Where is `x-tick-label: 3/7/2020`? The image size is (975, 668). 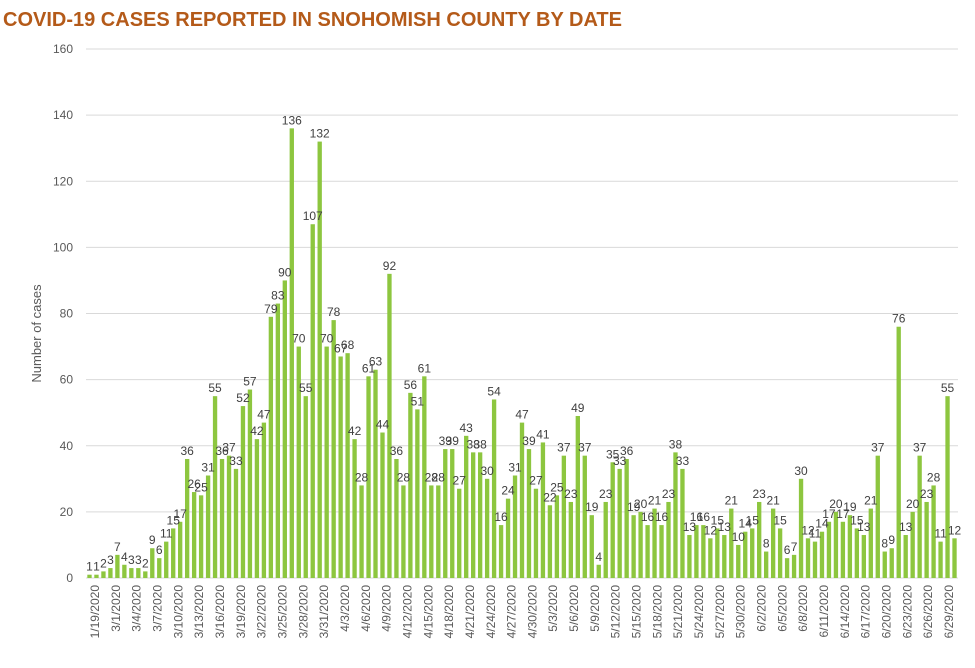 x-tick-label: 3/7/2020 is located at coordinates (157, 608).